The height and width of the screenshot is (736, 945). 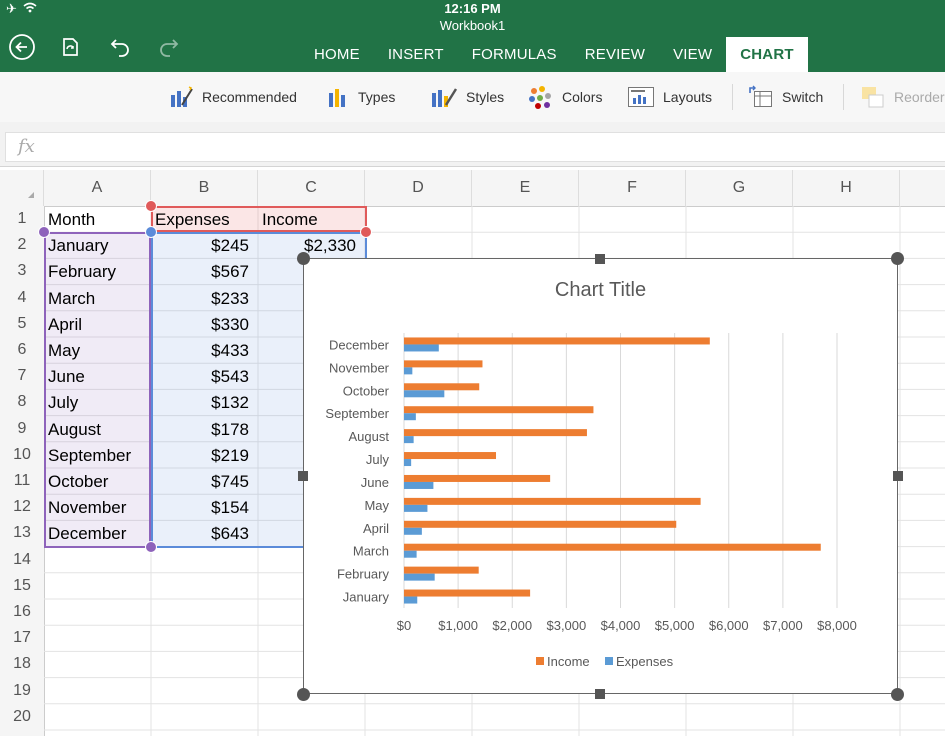 I want to click on cell-month: February, so click(x=82, y=272).